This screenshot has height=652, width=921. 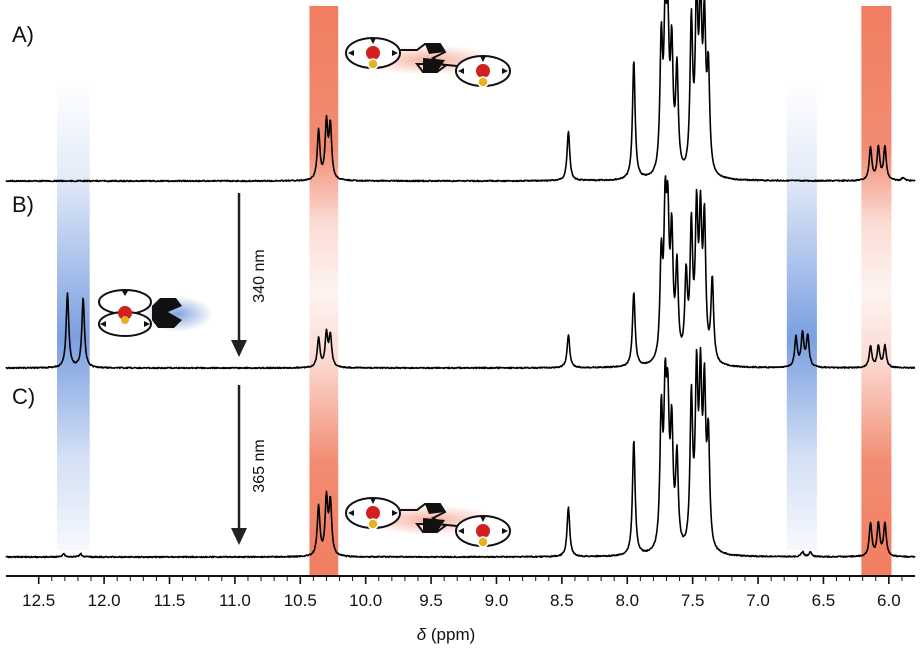 What do you see at coordinates (431, 600) in the screenshot?
I see `x-tick-label: 9.5` at bounding box center [431, 600].